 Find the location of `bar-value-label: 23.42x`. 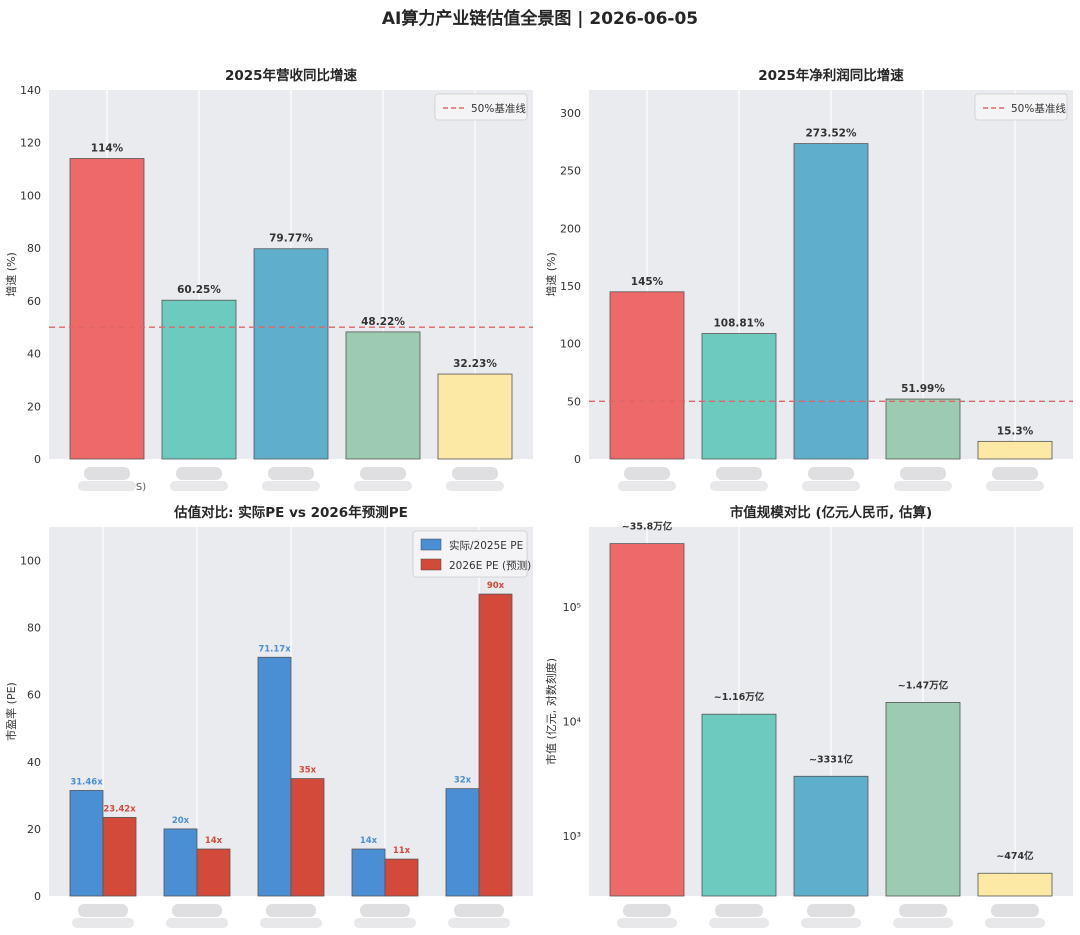

bar-value-label: 23.42x is located at coordinates (119, 809).